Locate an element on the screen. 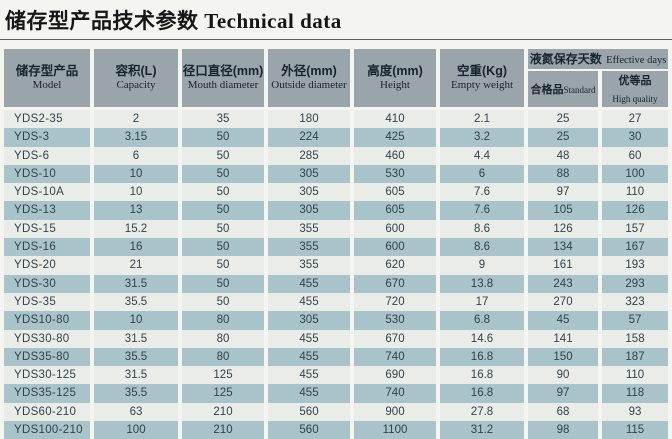 The height and width of the screenshot is (439, 672). outside-cell: 355 is located at coordinates (309, 229).